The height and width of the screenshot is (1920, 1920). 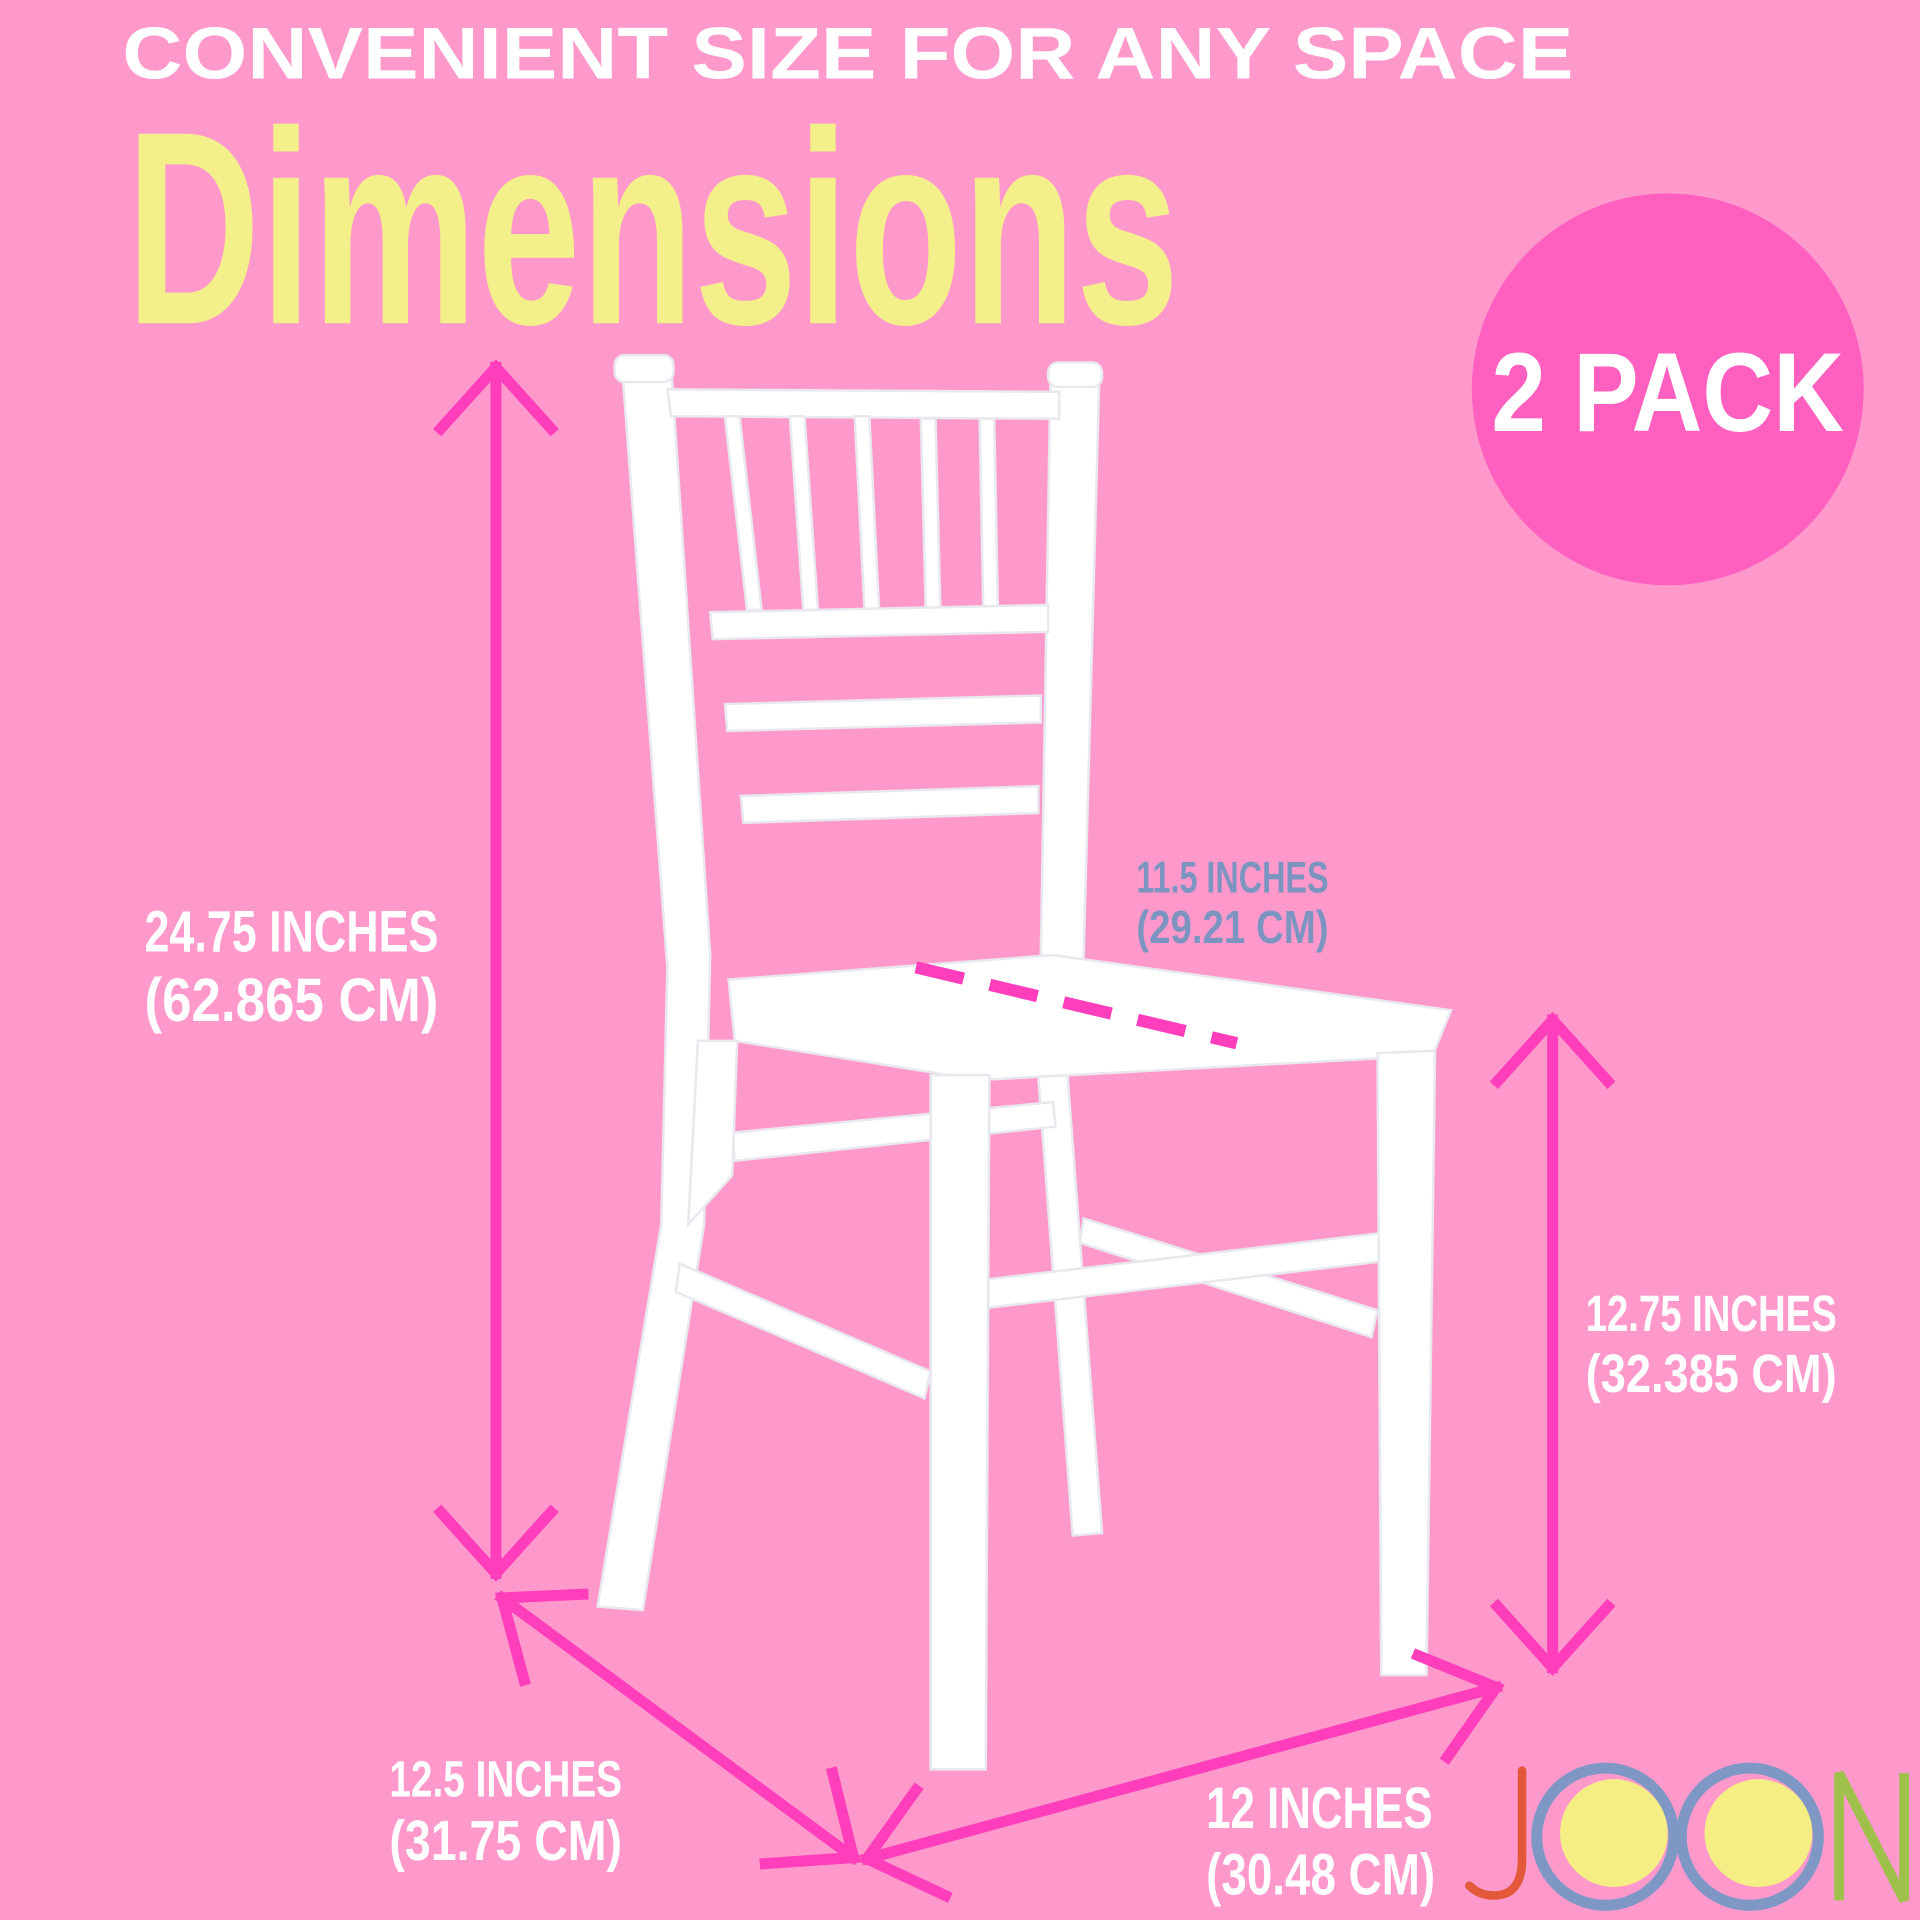 I want to click on depth-cm: (31.75 CM), so click(x=505, y=1840).